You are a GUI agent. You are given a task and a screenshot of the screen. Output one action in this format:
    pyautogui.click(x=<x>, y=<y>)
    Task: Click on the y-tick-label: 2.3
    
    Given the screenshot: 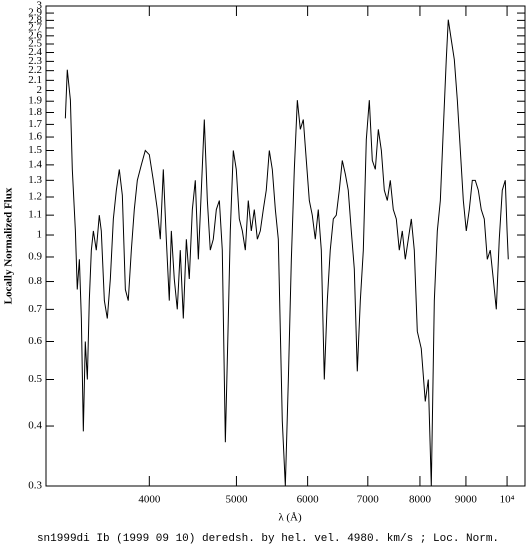 What is the action you would take?
    pyautogui.click(x=35, y=61)
    